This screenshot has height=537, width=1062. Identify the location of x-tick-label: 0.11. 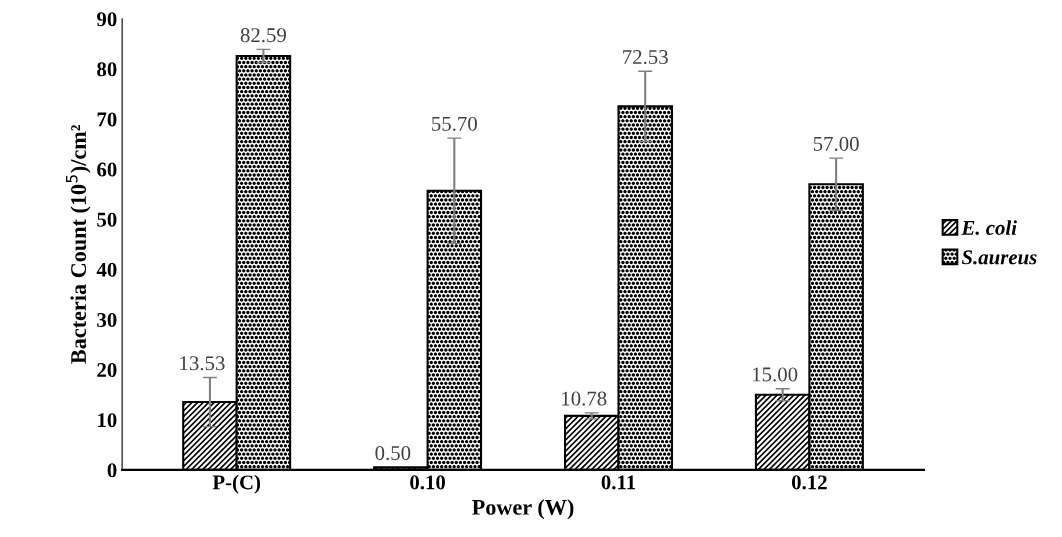
(618, 482).